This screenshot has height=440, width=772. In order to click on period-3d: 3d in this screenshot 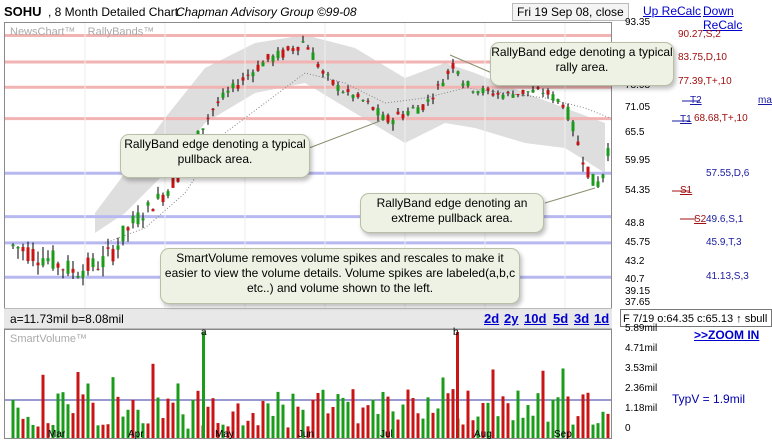, I will do `click(582, 318)`.